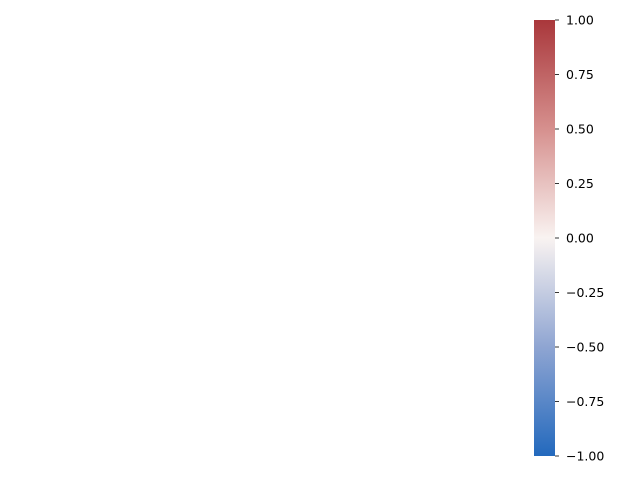 The image size is (640, 480). Describe the element at coordinates (580, 74) in the screenshot. I see `colorbar-tick-label: 0.75` at that location.